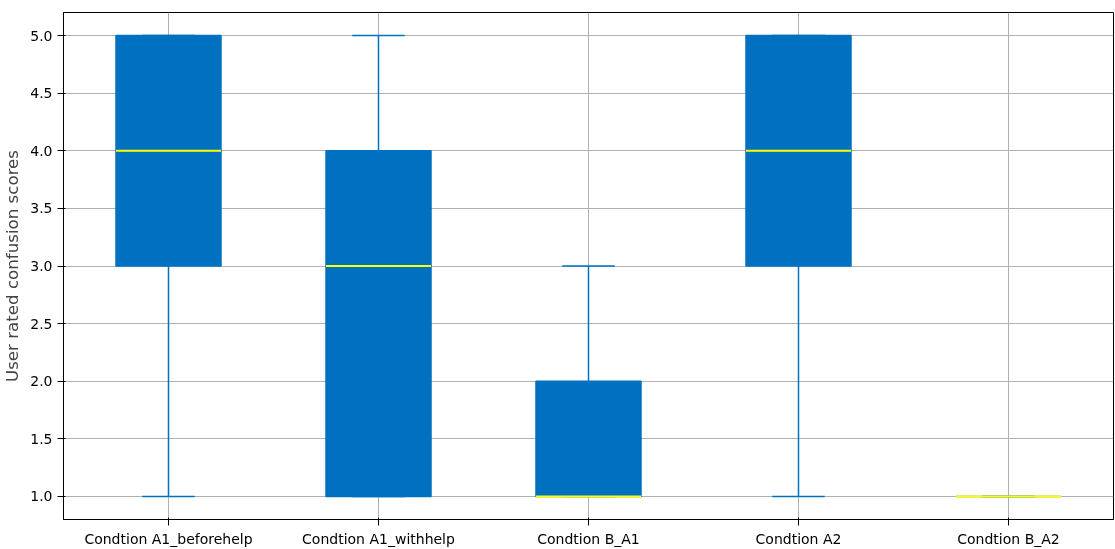 The height and width of the screenshot is (549, 1115). I want to click on x-tick-label: Condtion B_A1, so click(588, 538).